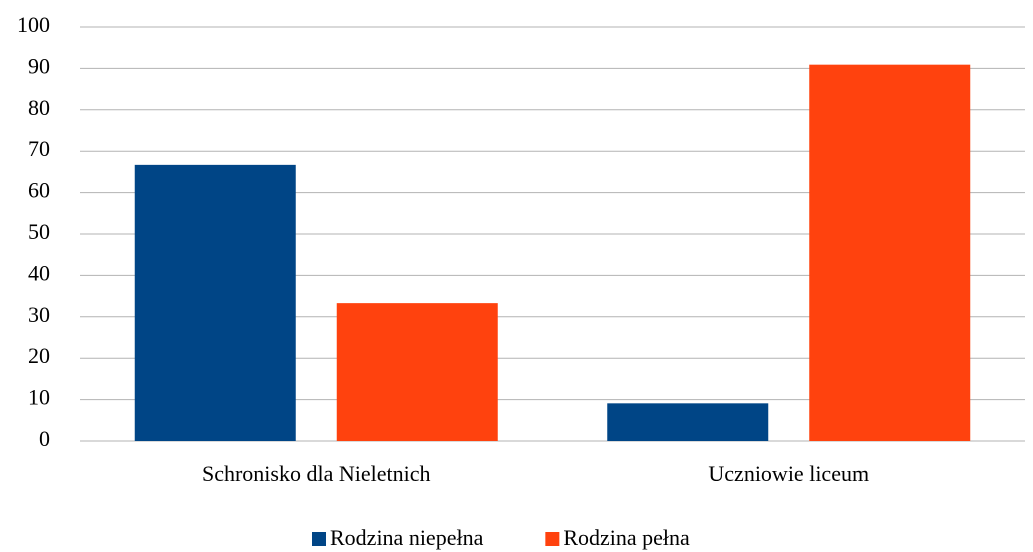  Describe the element at coordinates (39, 107) in the screenshot. I see `y-tick-label: 80` at that location.